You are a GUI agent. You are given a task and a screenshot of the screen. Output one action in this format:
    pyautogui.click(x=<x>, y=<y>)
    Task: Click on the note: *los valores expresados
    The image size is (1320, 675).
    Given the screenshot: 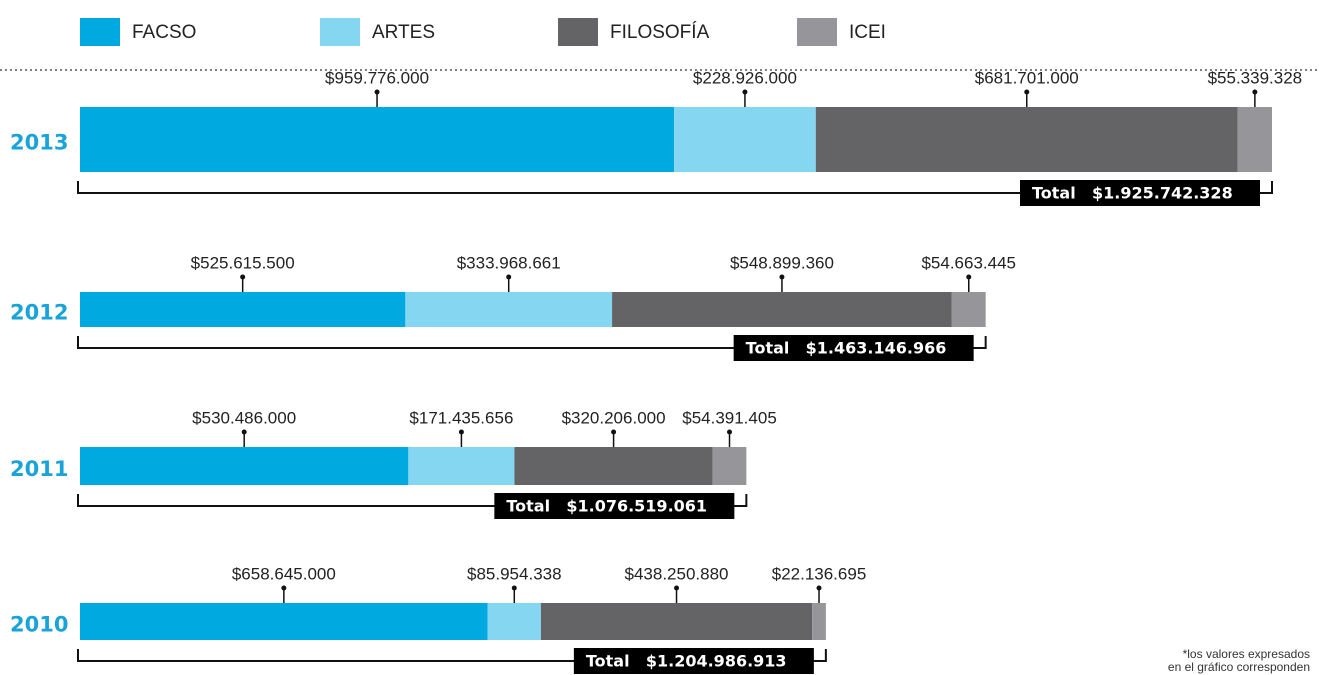 What is the action you would take?
    pyautogui.click(x=1246, y=654)
    